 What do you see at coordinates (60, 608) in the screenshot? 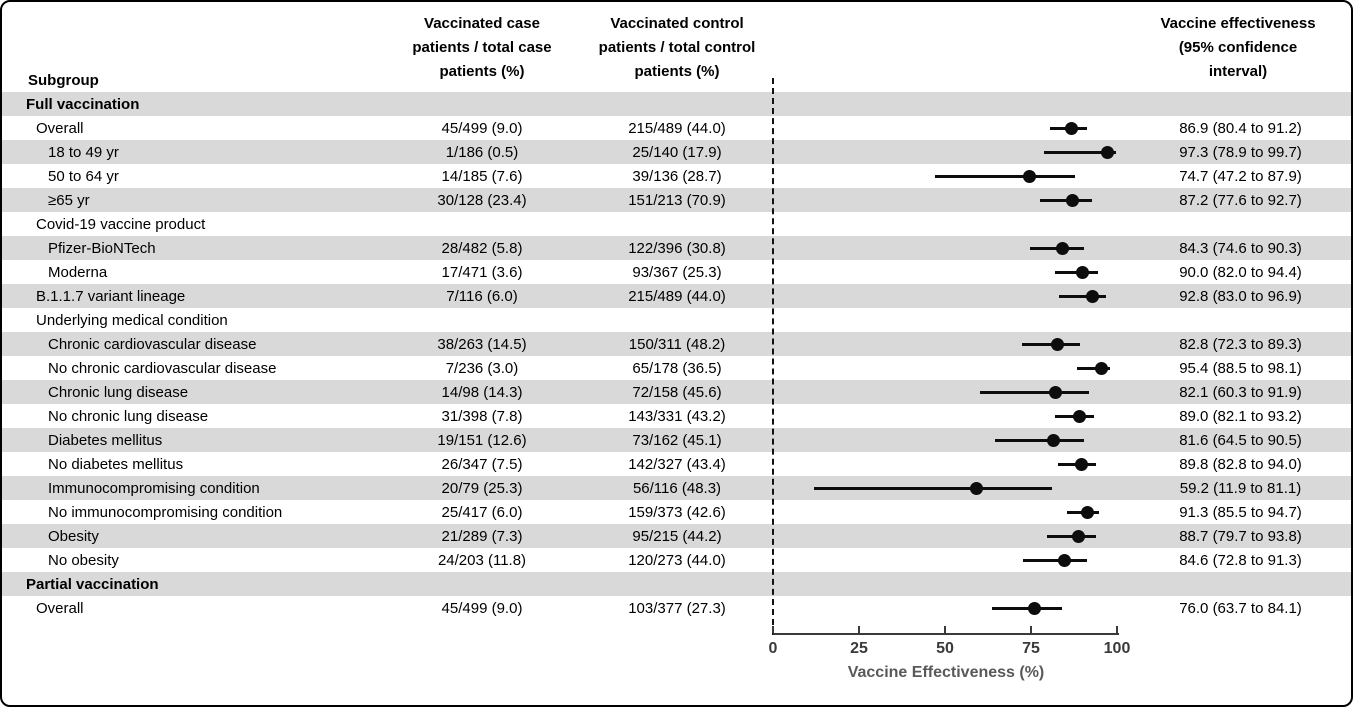
I see `subgroup-label: Overall` at bounding box center [60, 608].